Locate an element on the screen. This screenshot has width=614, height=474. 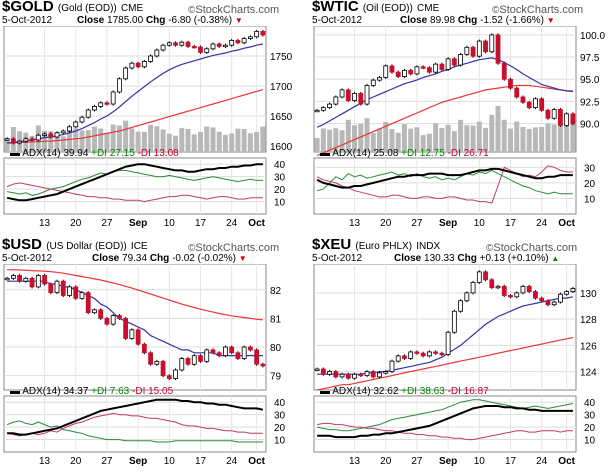
indicator-tick-label: 30 is located at coordinates (280, 416).